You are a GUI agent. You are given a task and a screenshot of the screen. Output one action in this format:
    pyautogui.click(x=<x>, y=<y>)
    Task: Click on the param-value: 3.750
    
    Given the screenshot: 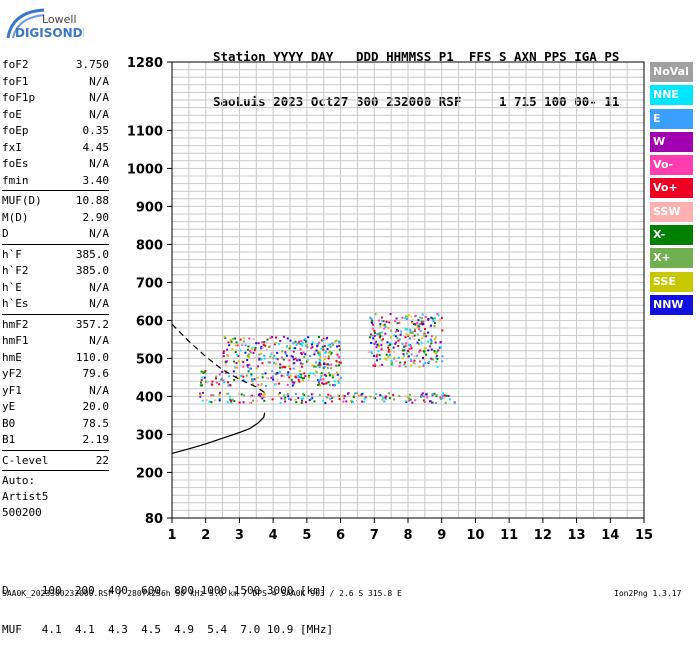 What is the action you would take?
    pyautogui.click(x=92, y=64)
    